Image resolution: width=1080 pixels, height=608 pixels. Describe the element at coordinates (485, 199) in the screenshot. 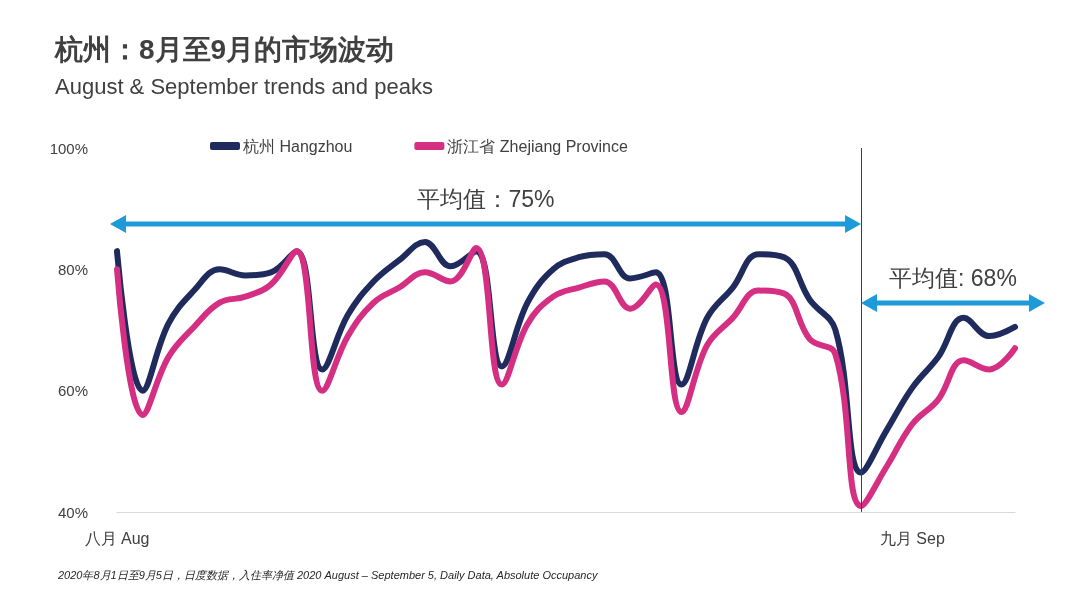

I see `annotation: 平均值：75%` at that location.